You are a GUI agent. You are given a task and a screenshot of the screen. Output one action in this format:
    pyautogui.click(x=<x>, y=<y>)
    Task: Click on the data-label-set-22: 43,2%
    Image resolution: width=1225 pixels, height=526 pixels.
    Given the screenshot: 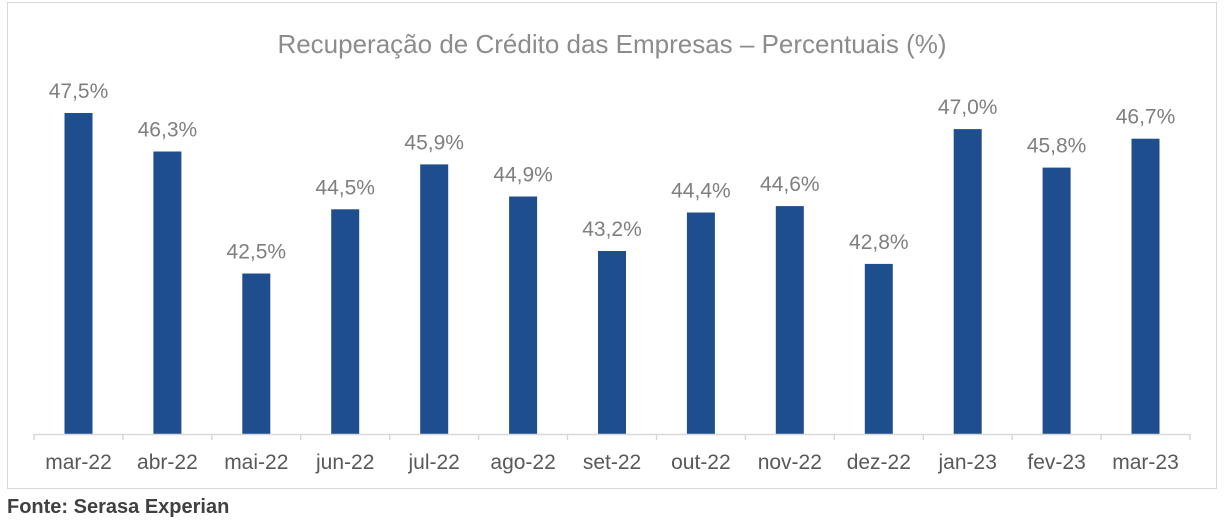 What is the action you would take?
    pyautogui.click(x=612, y=229)
    